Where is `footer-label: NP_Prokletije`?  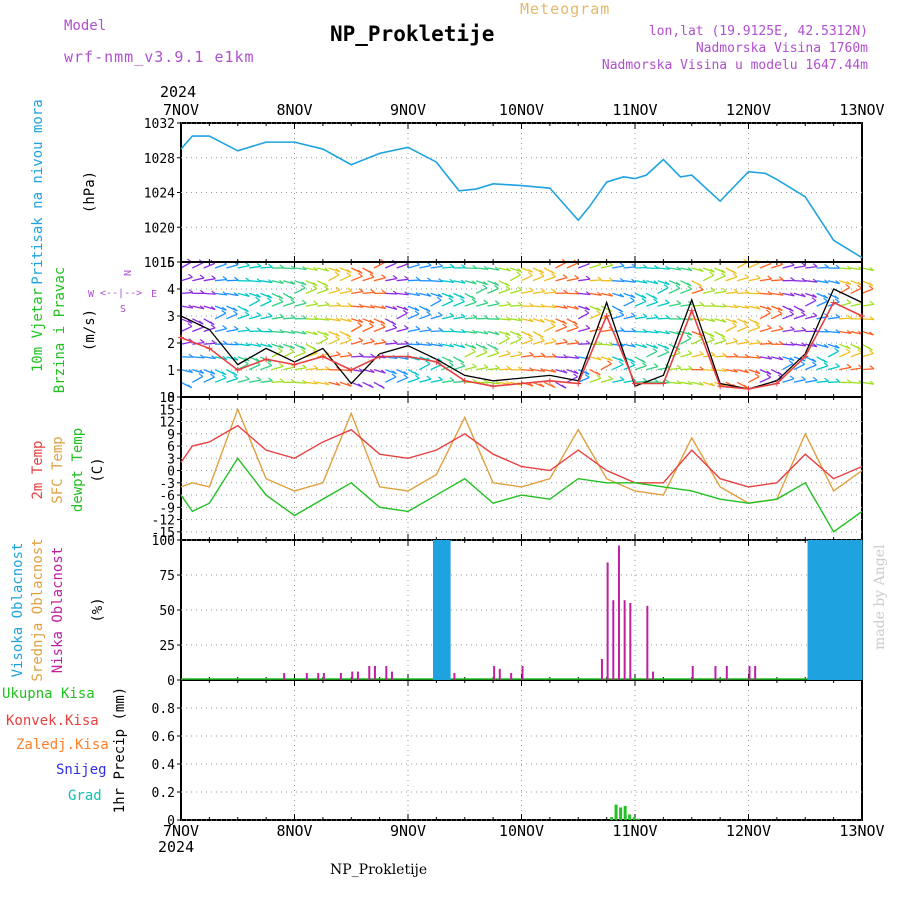
footer-label: NP_Prokletije is located at coordinates (379, 870).